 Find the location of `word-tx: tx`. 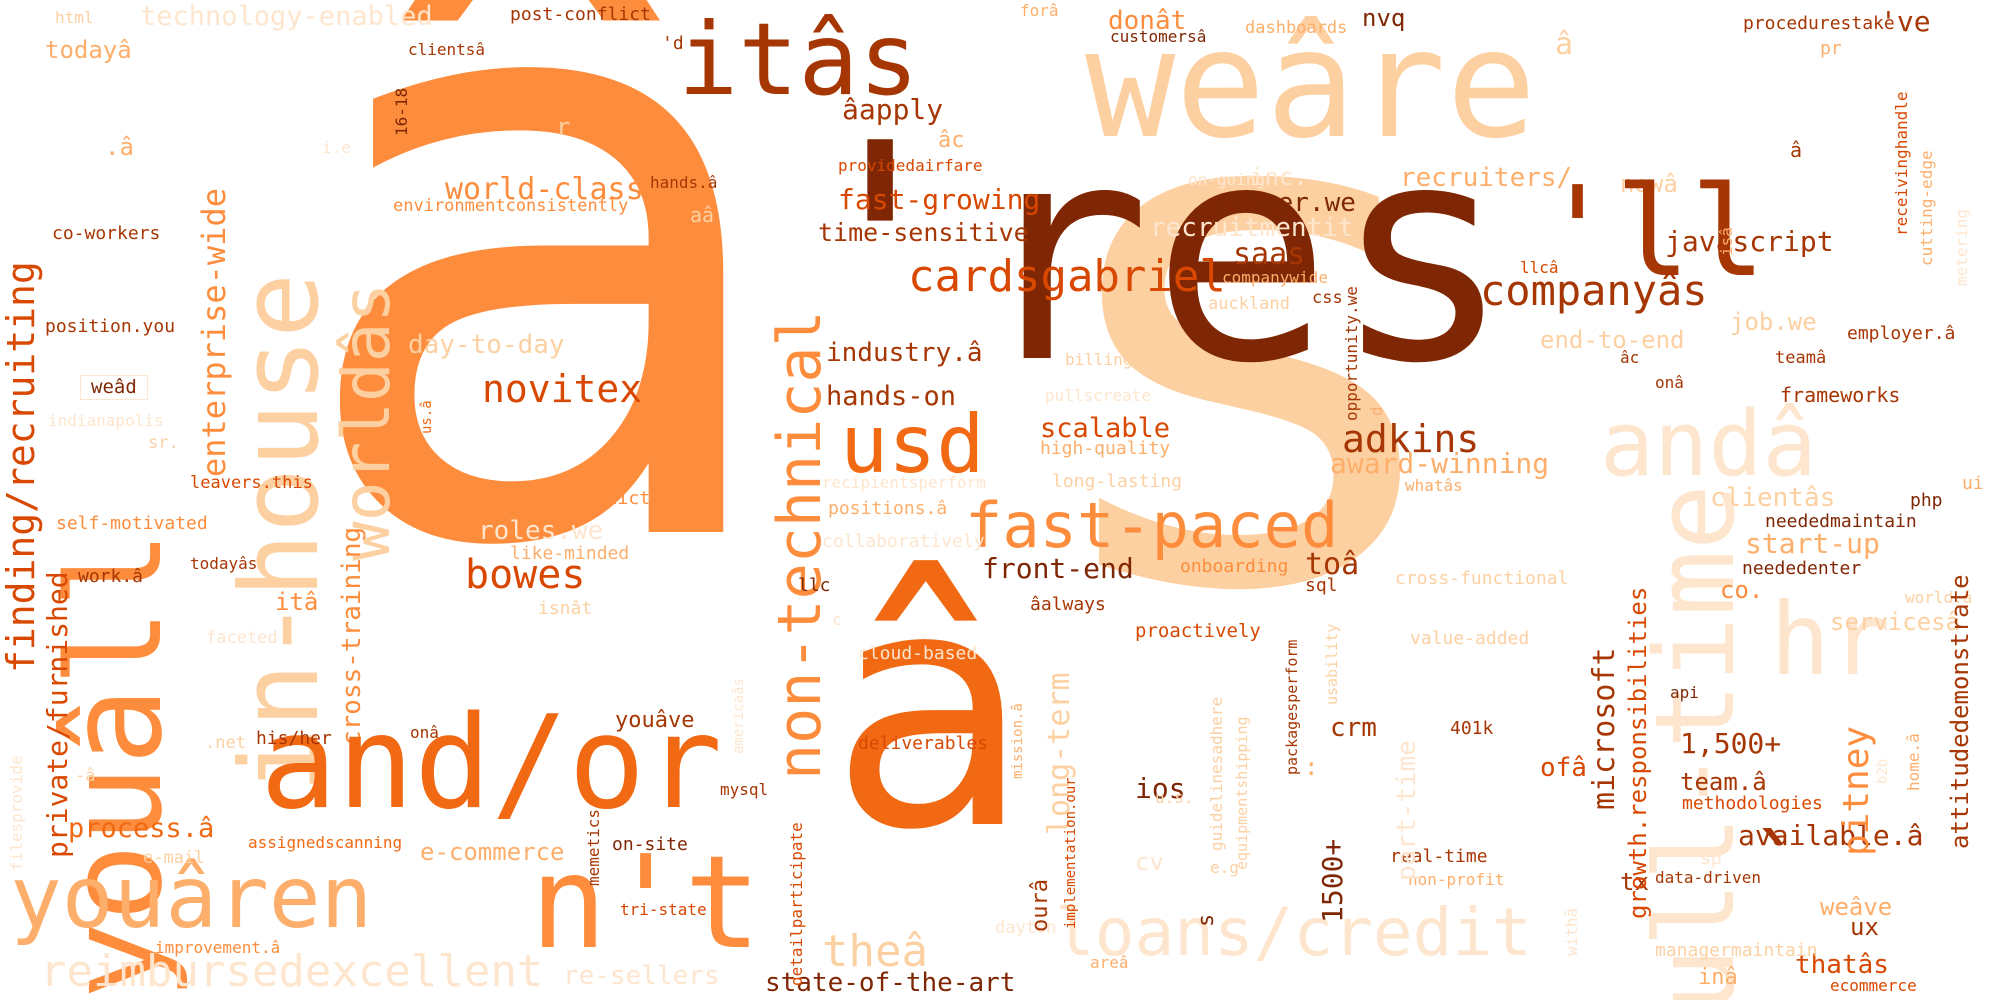

word-tx: tx is located at coordinates (1634, 882).